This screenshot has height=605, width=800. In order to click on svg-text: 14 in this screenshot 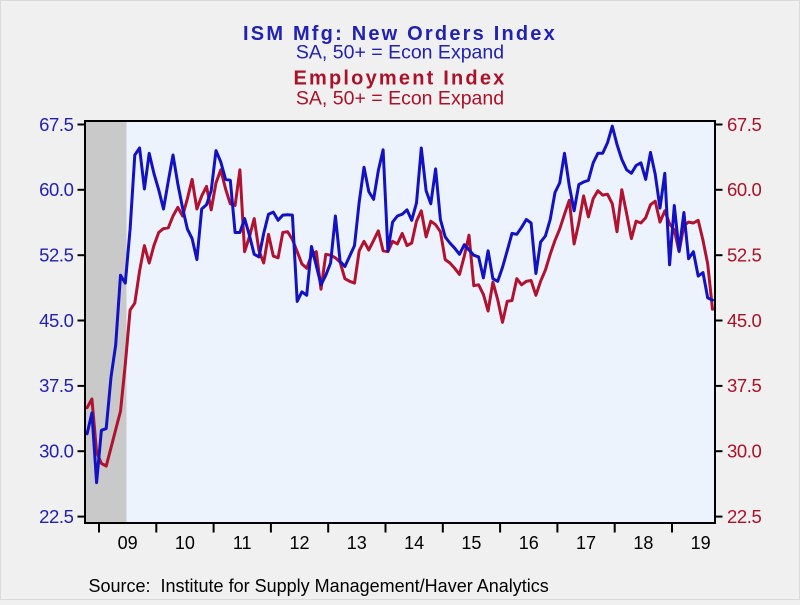, I will do `click(414, 543)`.